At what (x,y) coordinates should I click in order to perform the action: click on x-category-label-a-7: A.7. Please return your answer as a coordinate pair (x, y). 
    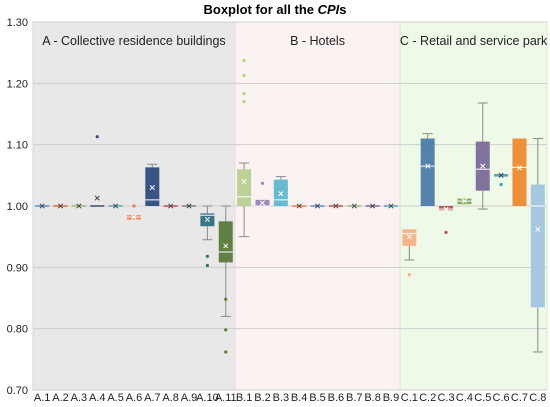
    Looking at the image, I should click on (152, 398).